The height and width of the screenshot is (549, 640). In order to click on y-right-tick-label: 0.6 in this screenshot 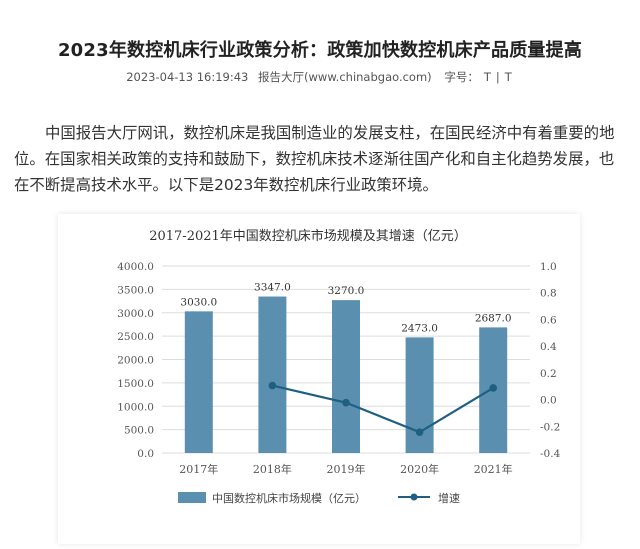, I will do `click(548, 320)`.